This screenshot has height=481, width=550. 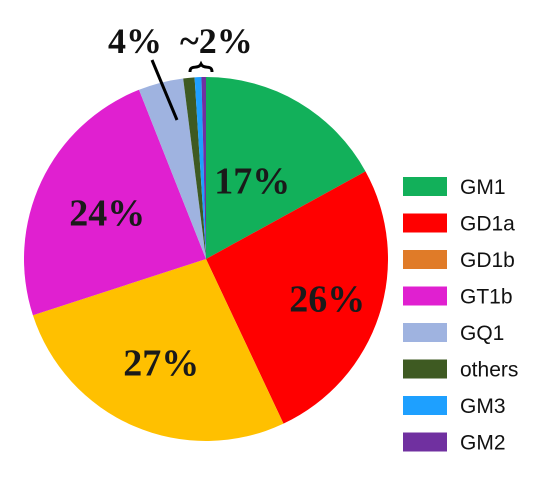 I want to click on legend-swatch-gd1a, so click(x=425, y=223).